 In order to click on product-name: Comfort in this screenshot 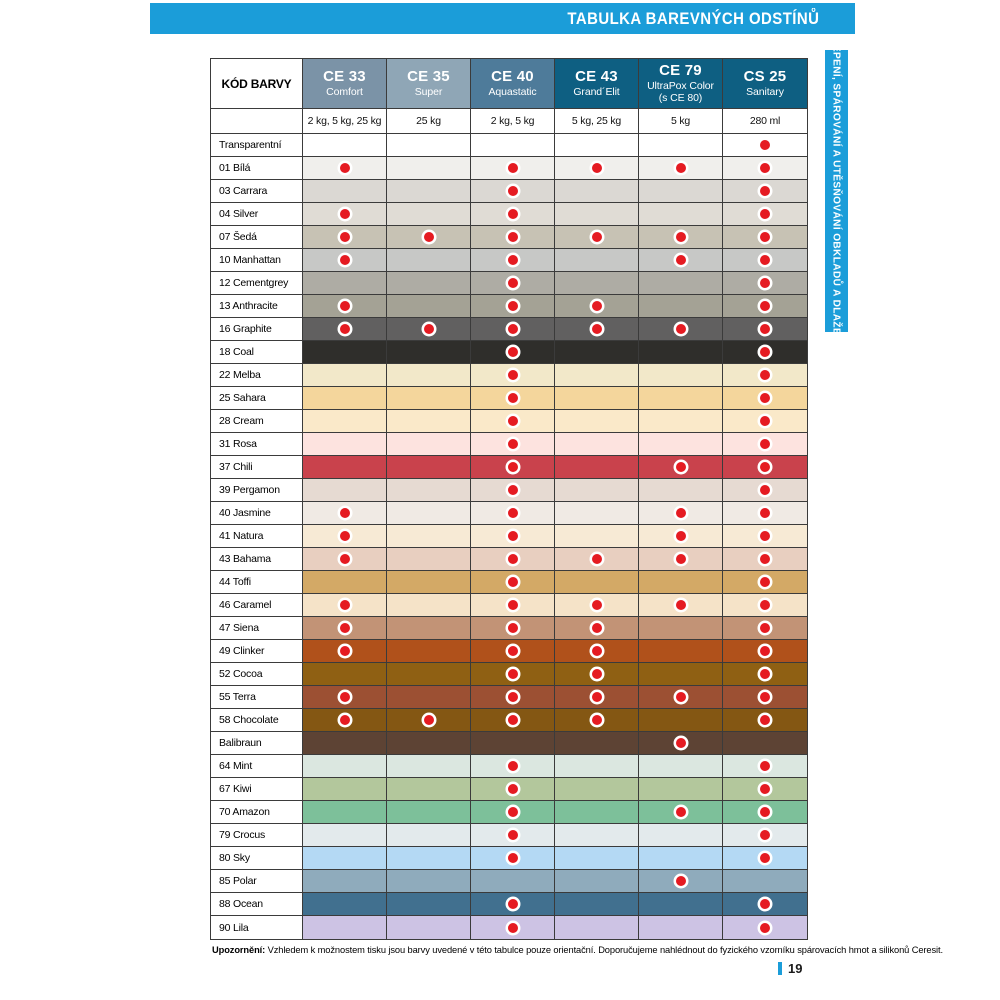, I will do `click(344, 91)`.